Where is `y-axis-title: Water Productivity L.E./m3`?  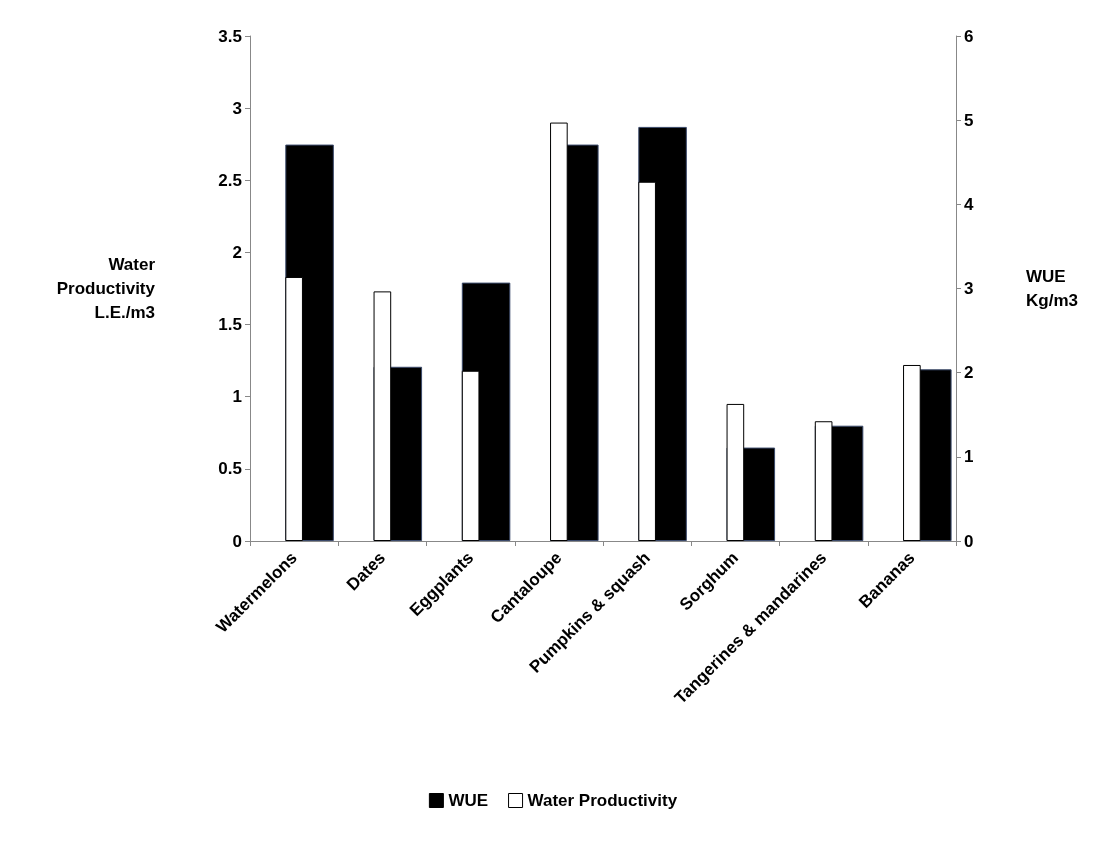 y-axis-title: Water Productivity L.E./m3 is located at coordinates (106, 288).